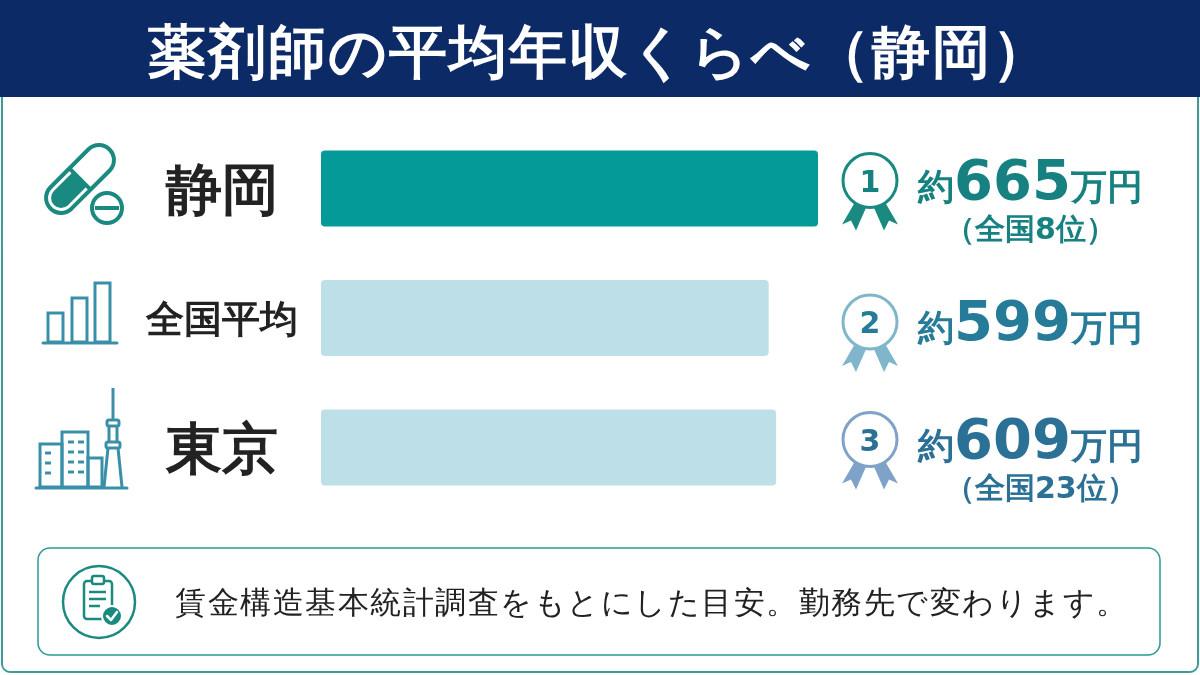 The width and height of the screenshot is (1200, 675). What do you see at coordinates (222, 448) in the screenshot?
I see `category-label: 東京` at bounding box center [222, 448].